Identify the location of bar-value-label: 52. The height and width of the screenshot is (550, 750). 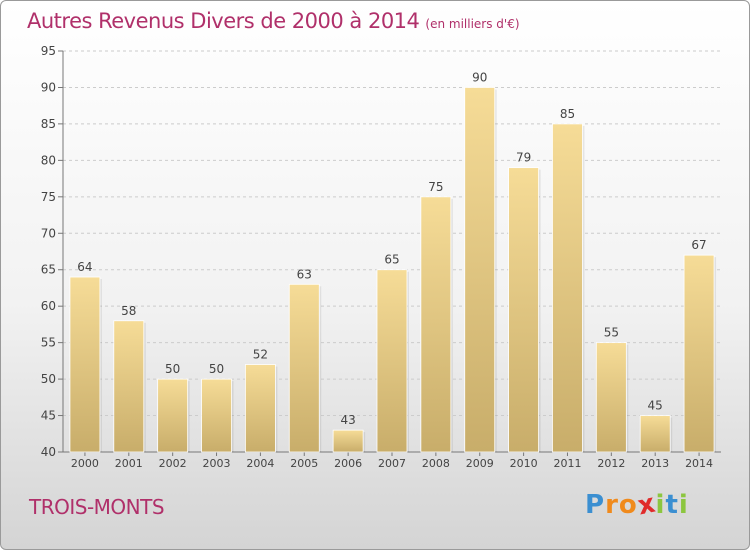
(260, 355).